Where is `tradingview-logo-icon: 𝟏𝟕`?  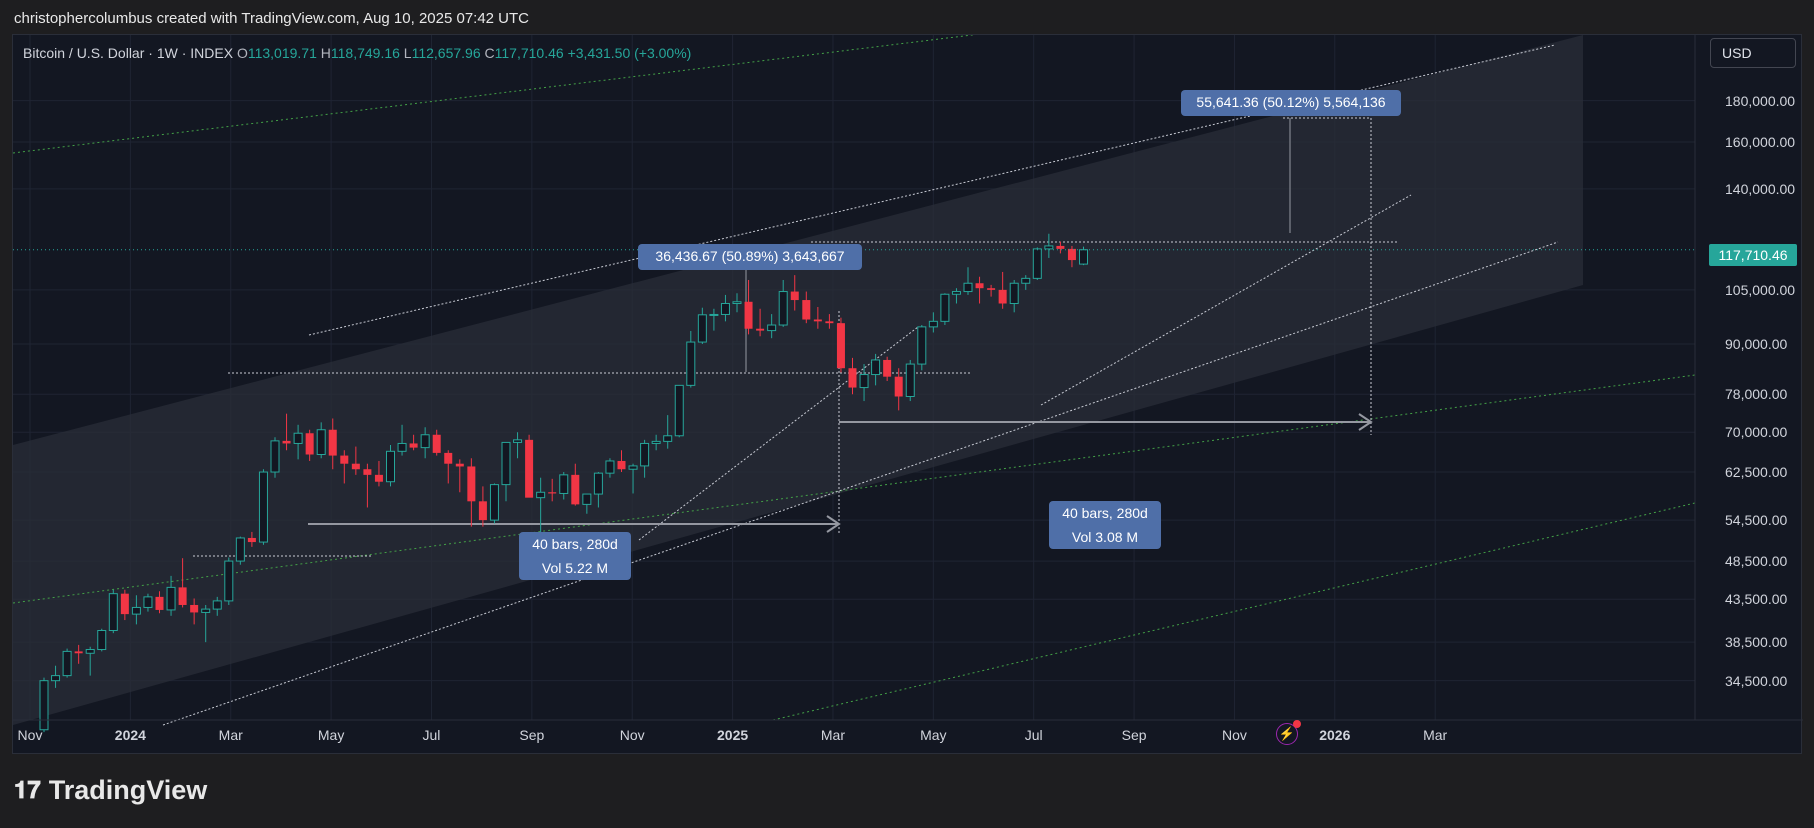 tradingview-logo-icon: 𝟏𝟕 is located at coordinates (27, 790).